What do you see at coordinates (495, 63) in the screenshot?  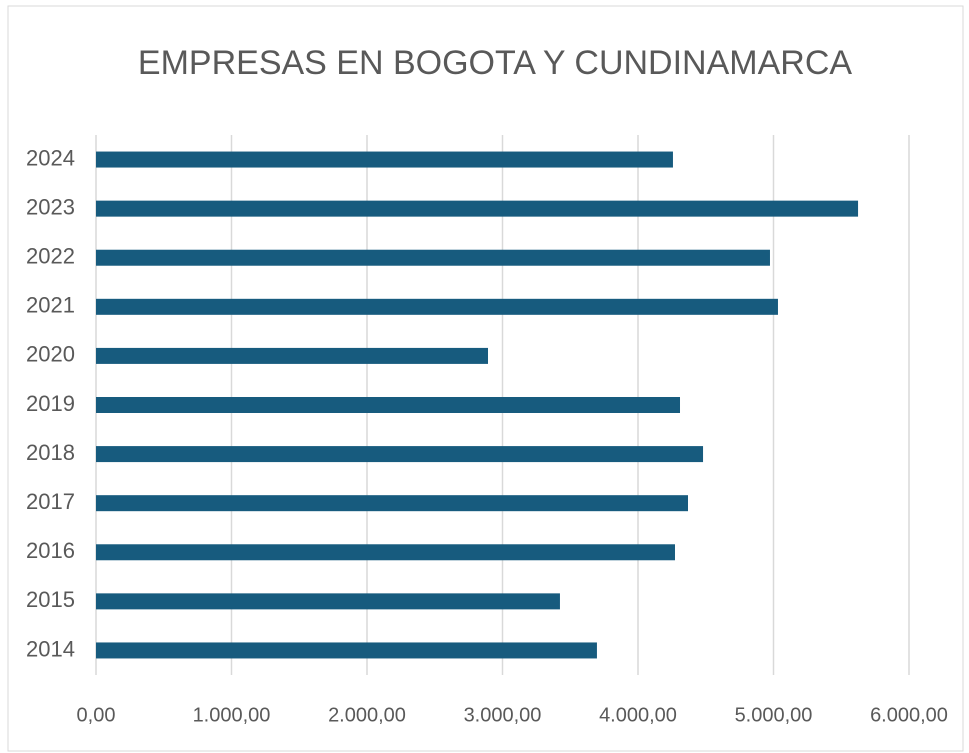 I see `chart-title: EMPRESAS EN BOGOTA Y CUNDINAMARCA` at bounding box center [495, 63].